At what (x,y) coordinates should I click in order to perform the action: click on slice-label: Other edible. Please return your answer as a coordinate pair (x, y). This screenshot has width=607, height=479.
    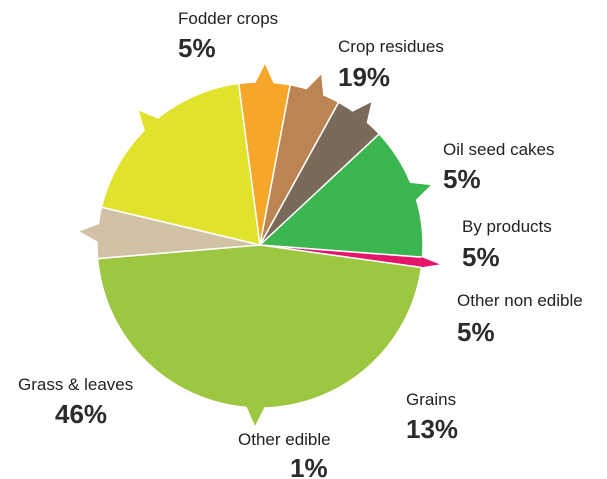
    Looking at the image, I should click on (284, 439).